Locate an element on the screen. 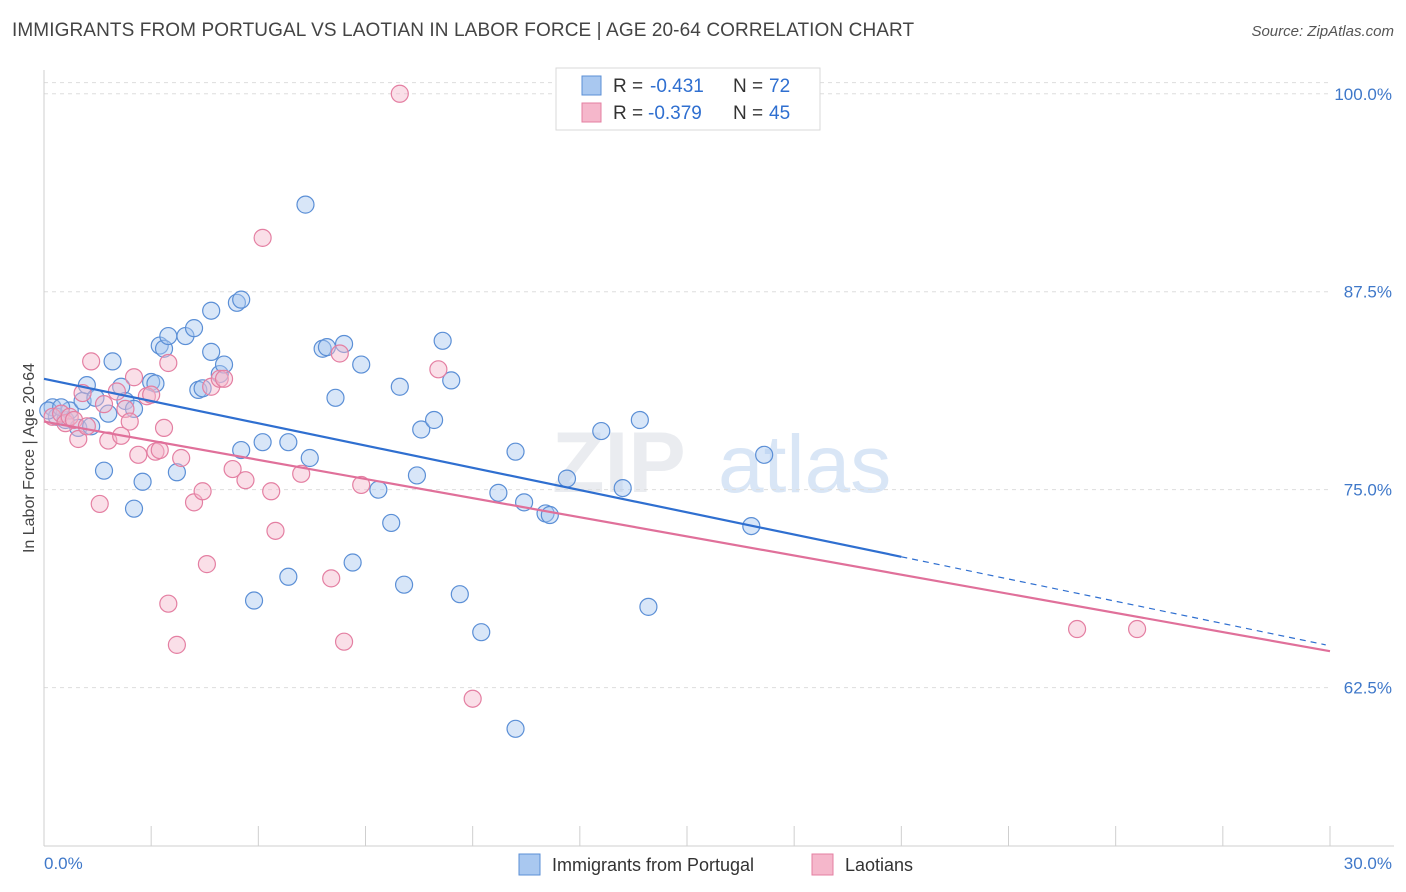 This screenshot has height=892, width=1406. bottom-legend-swatch-blue is located at coordinates (529, 864).